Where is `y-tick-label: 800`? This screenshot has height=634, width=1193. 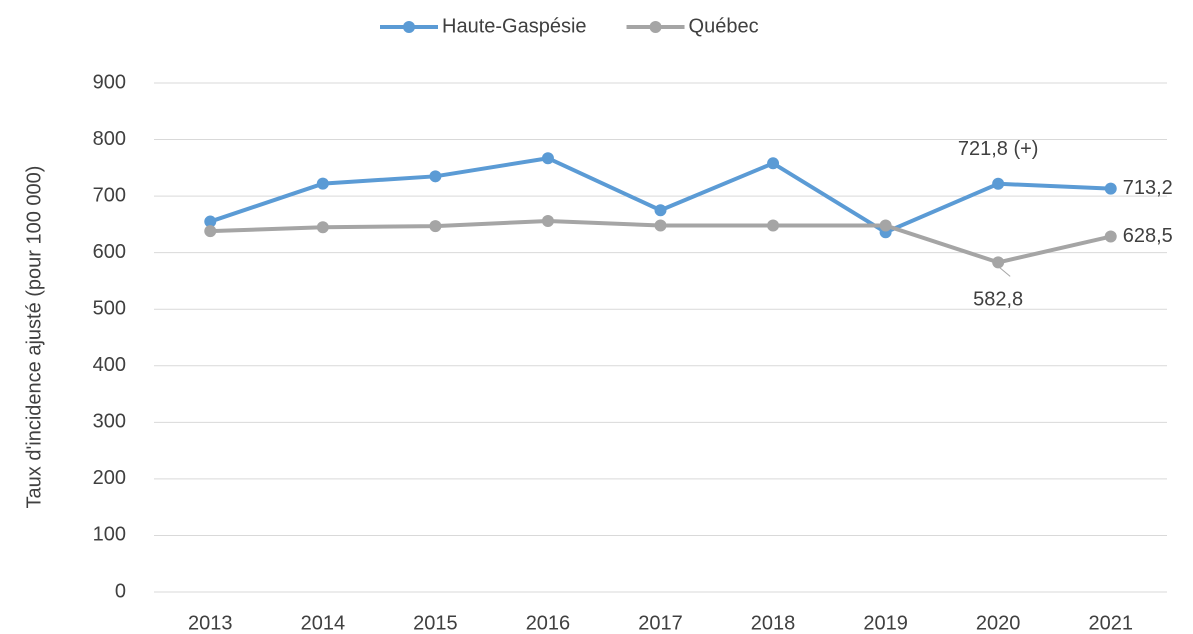 y-tick-label: 800 is located at coordinates (109, 139).